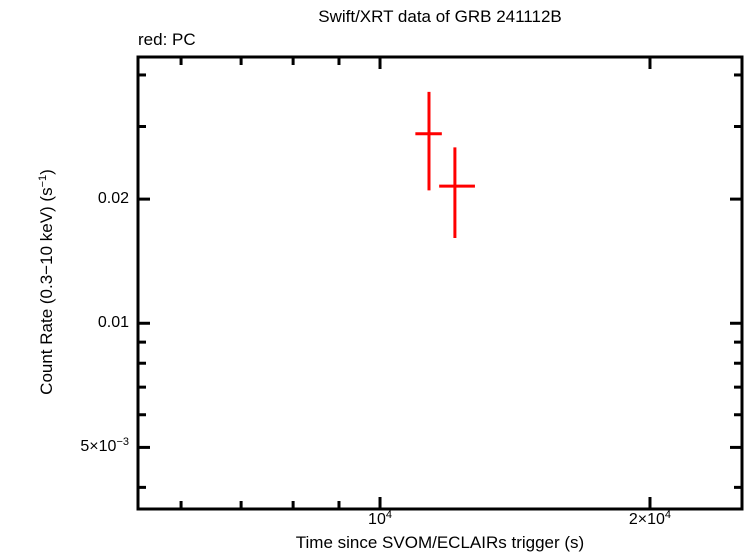  What do you see at coordinates (46, 282) in the screenshot?
I see `y-axis-label: Count Rate (0.3−10 keV) (s−1)` at bounding box center [46, 282].